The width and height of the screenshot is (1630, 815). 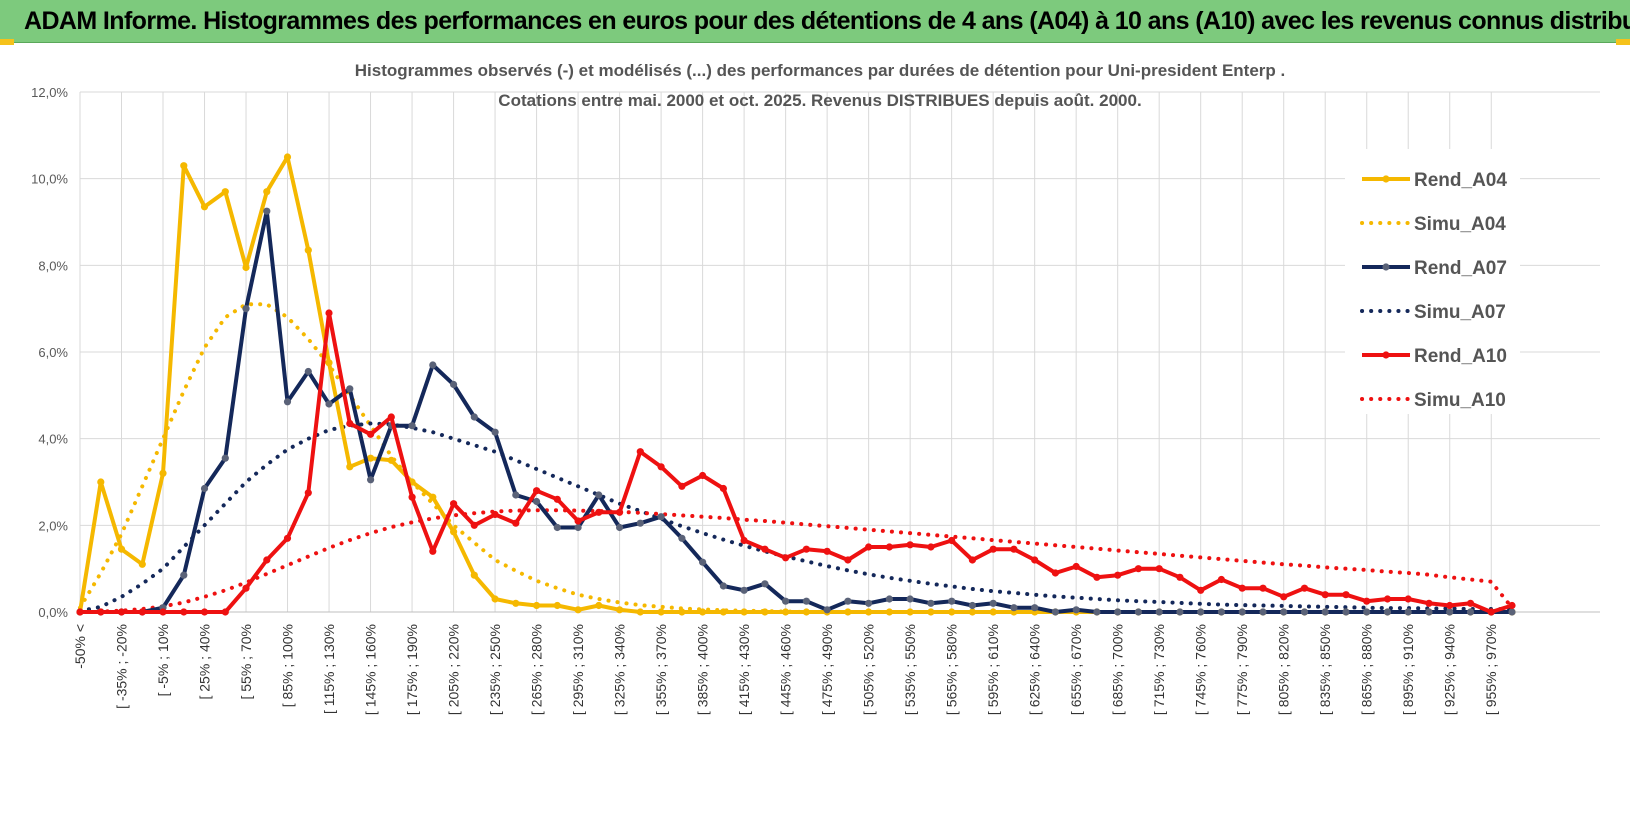 I want to click on accent-mark-left, so click(x=7, y=42).